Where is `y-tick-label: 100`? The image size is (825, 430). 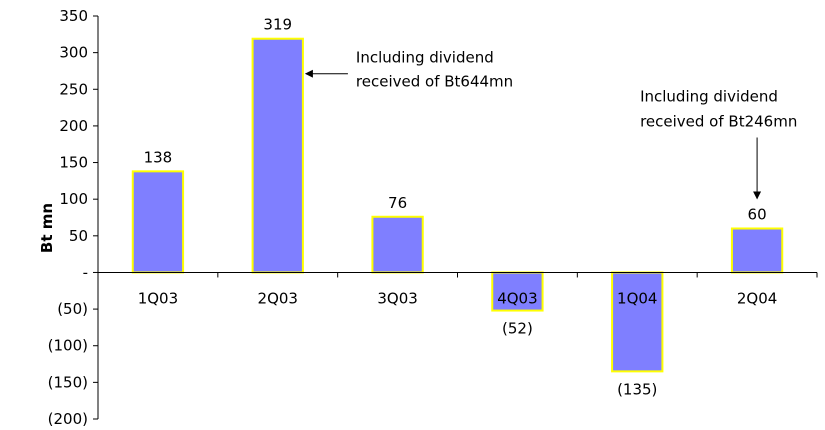 y-tick-label: 100 is located at coordinates (73, 199).